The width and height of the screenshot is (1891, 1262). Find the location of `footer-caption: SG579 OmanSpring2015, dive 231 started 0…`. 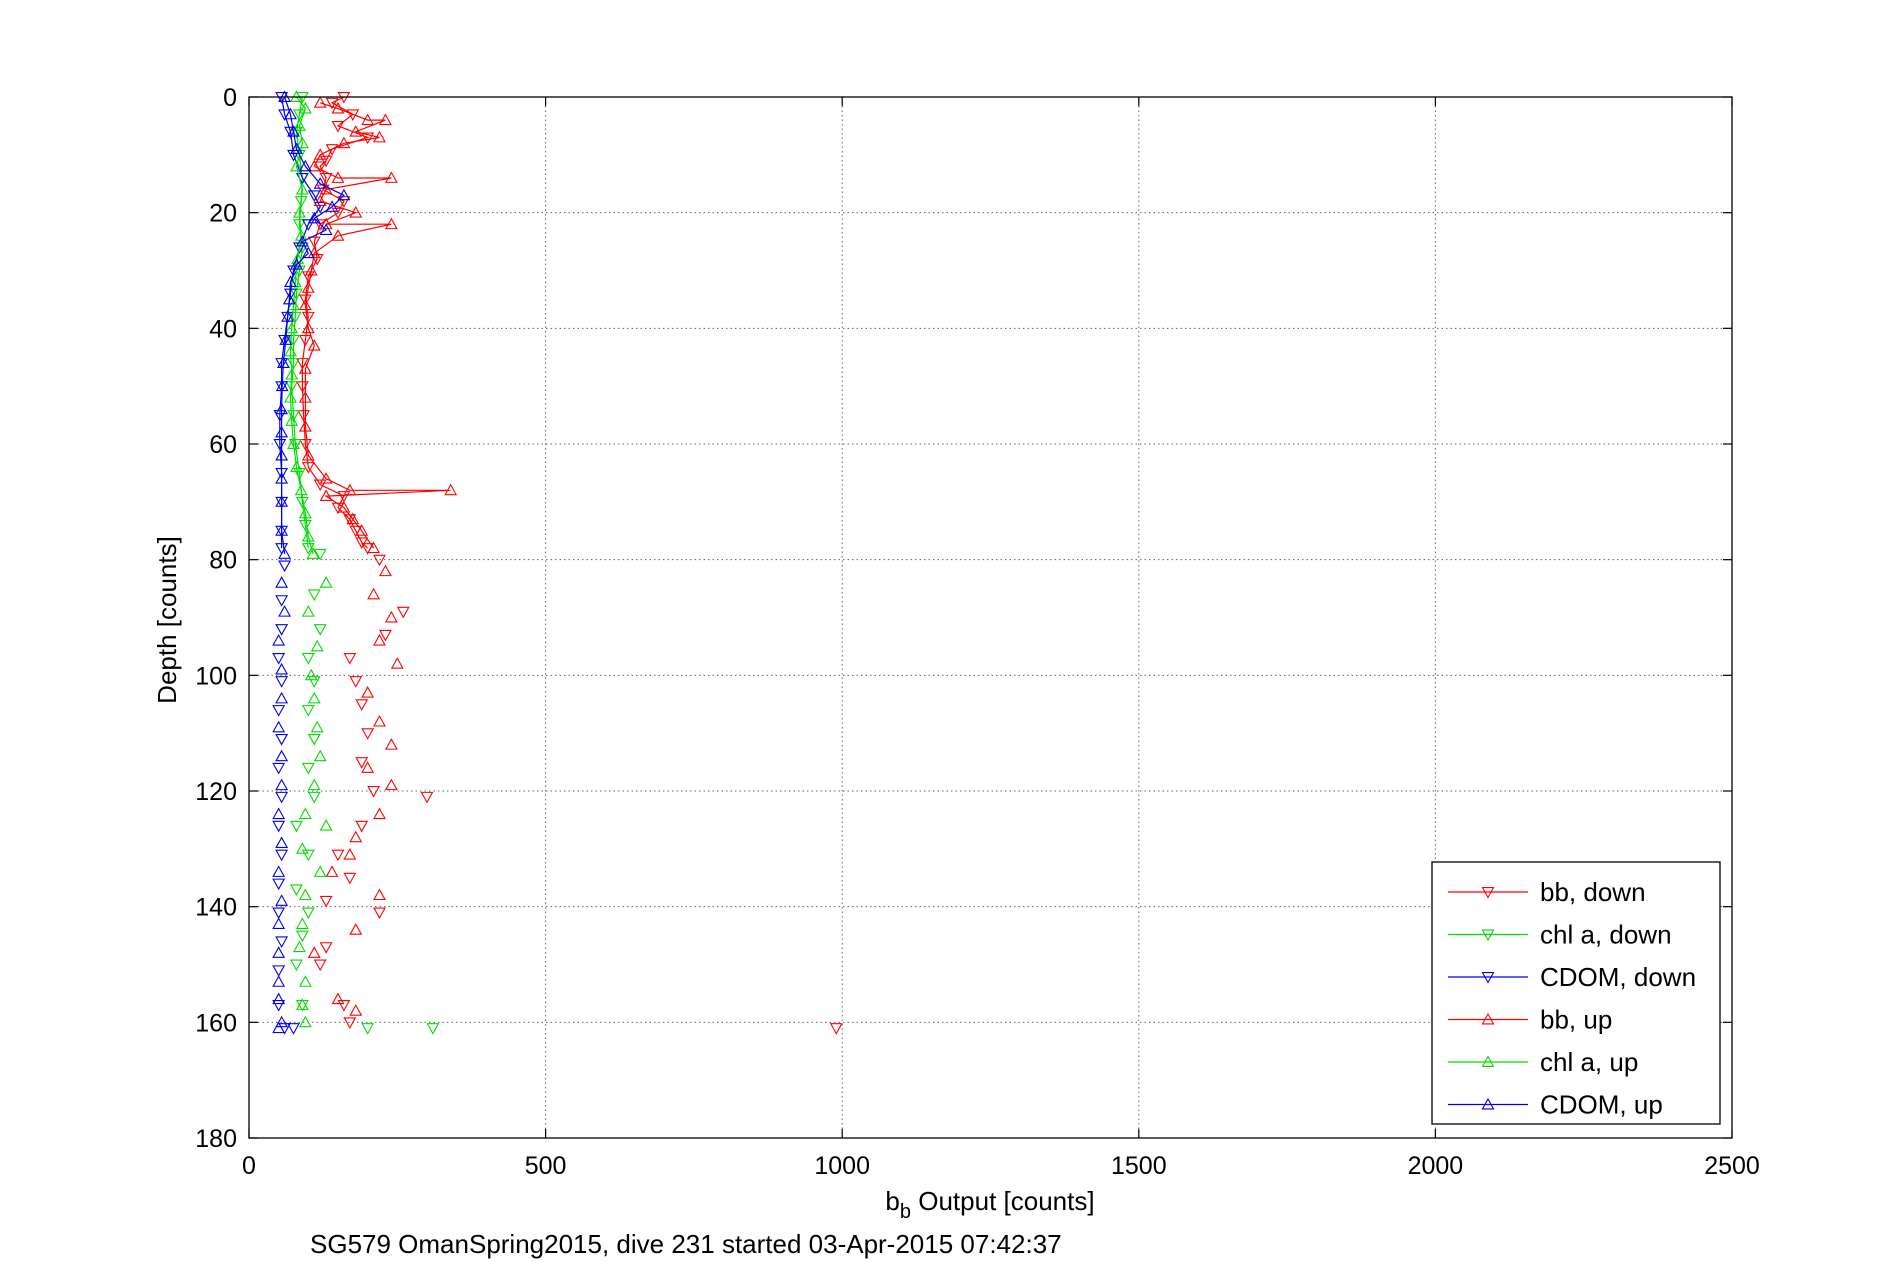

footer-caption: SG579 OmanSpring2015, dive 231 started 0… is located at coordinates (686, 1244).